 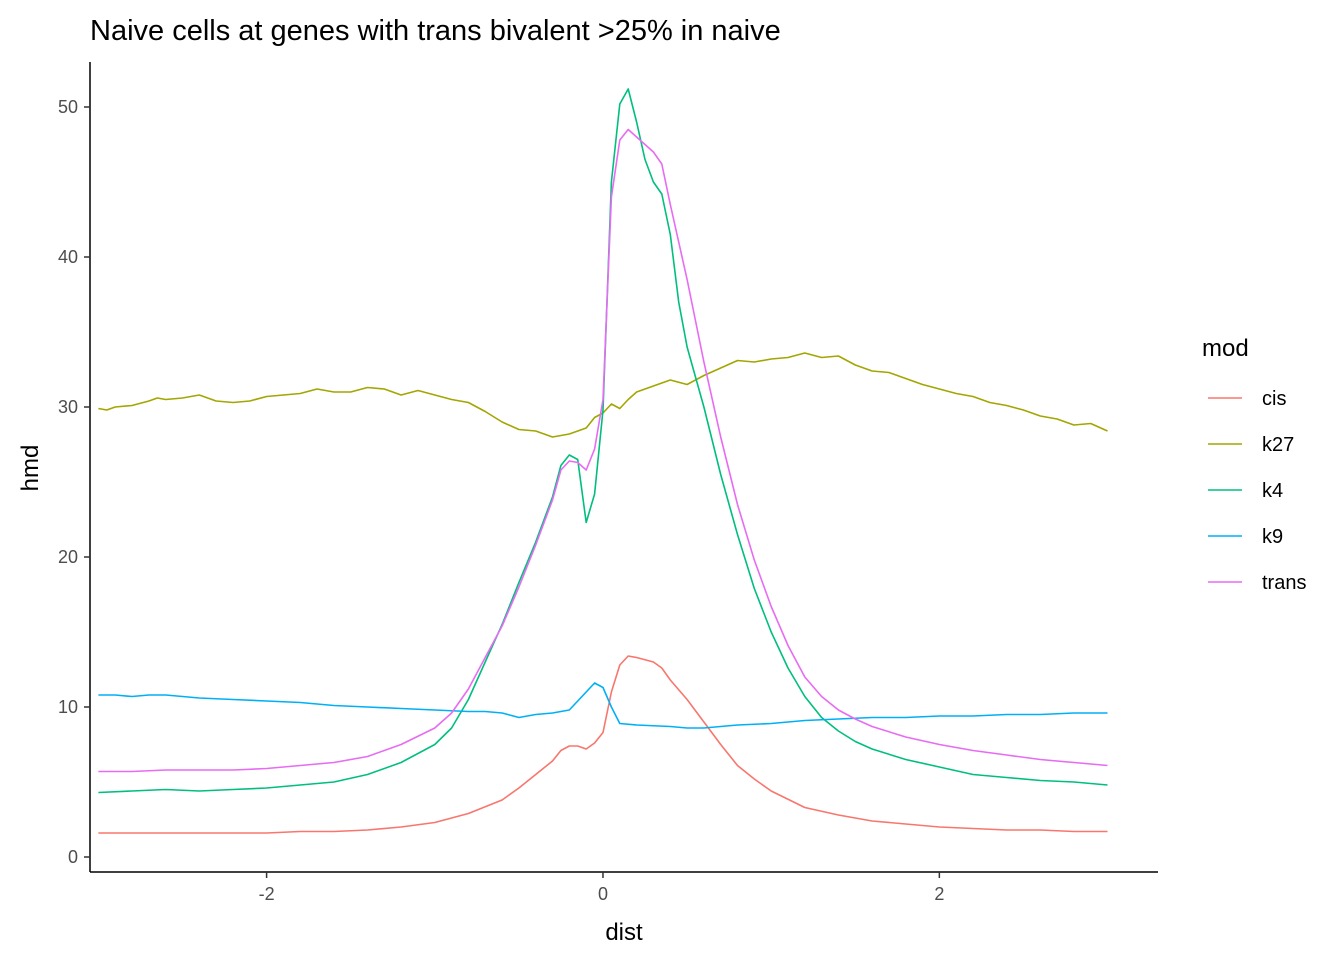 I want to click on legend-item-cis: cis, so click(x=1247, y=399).